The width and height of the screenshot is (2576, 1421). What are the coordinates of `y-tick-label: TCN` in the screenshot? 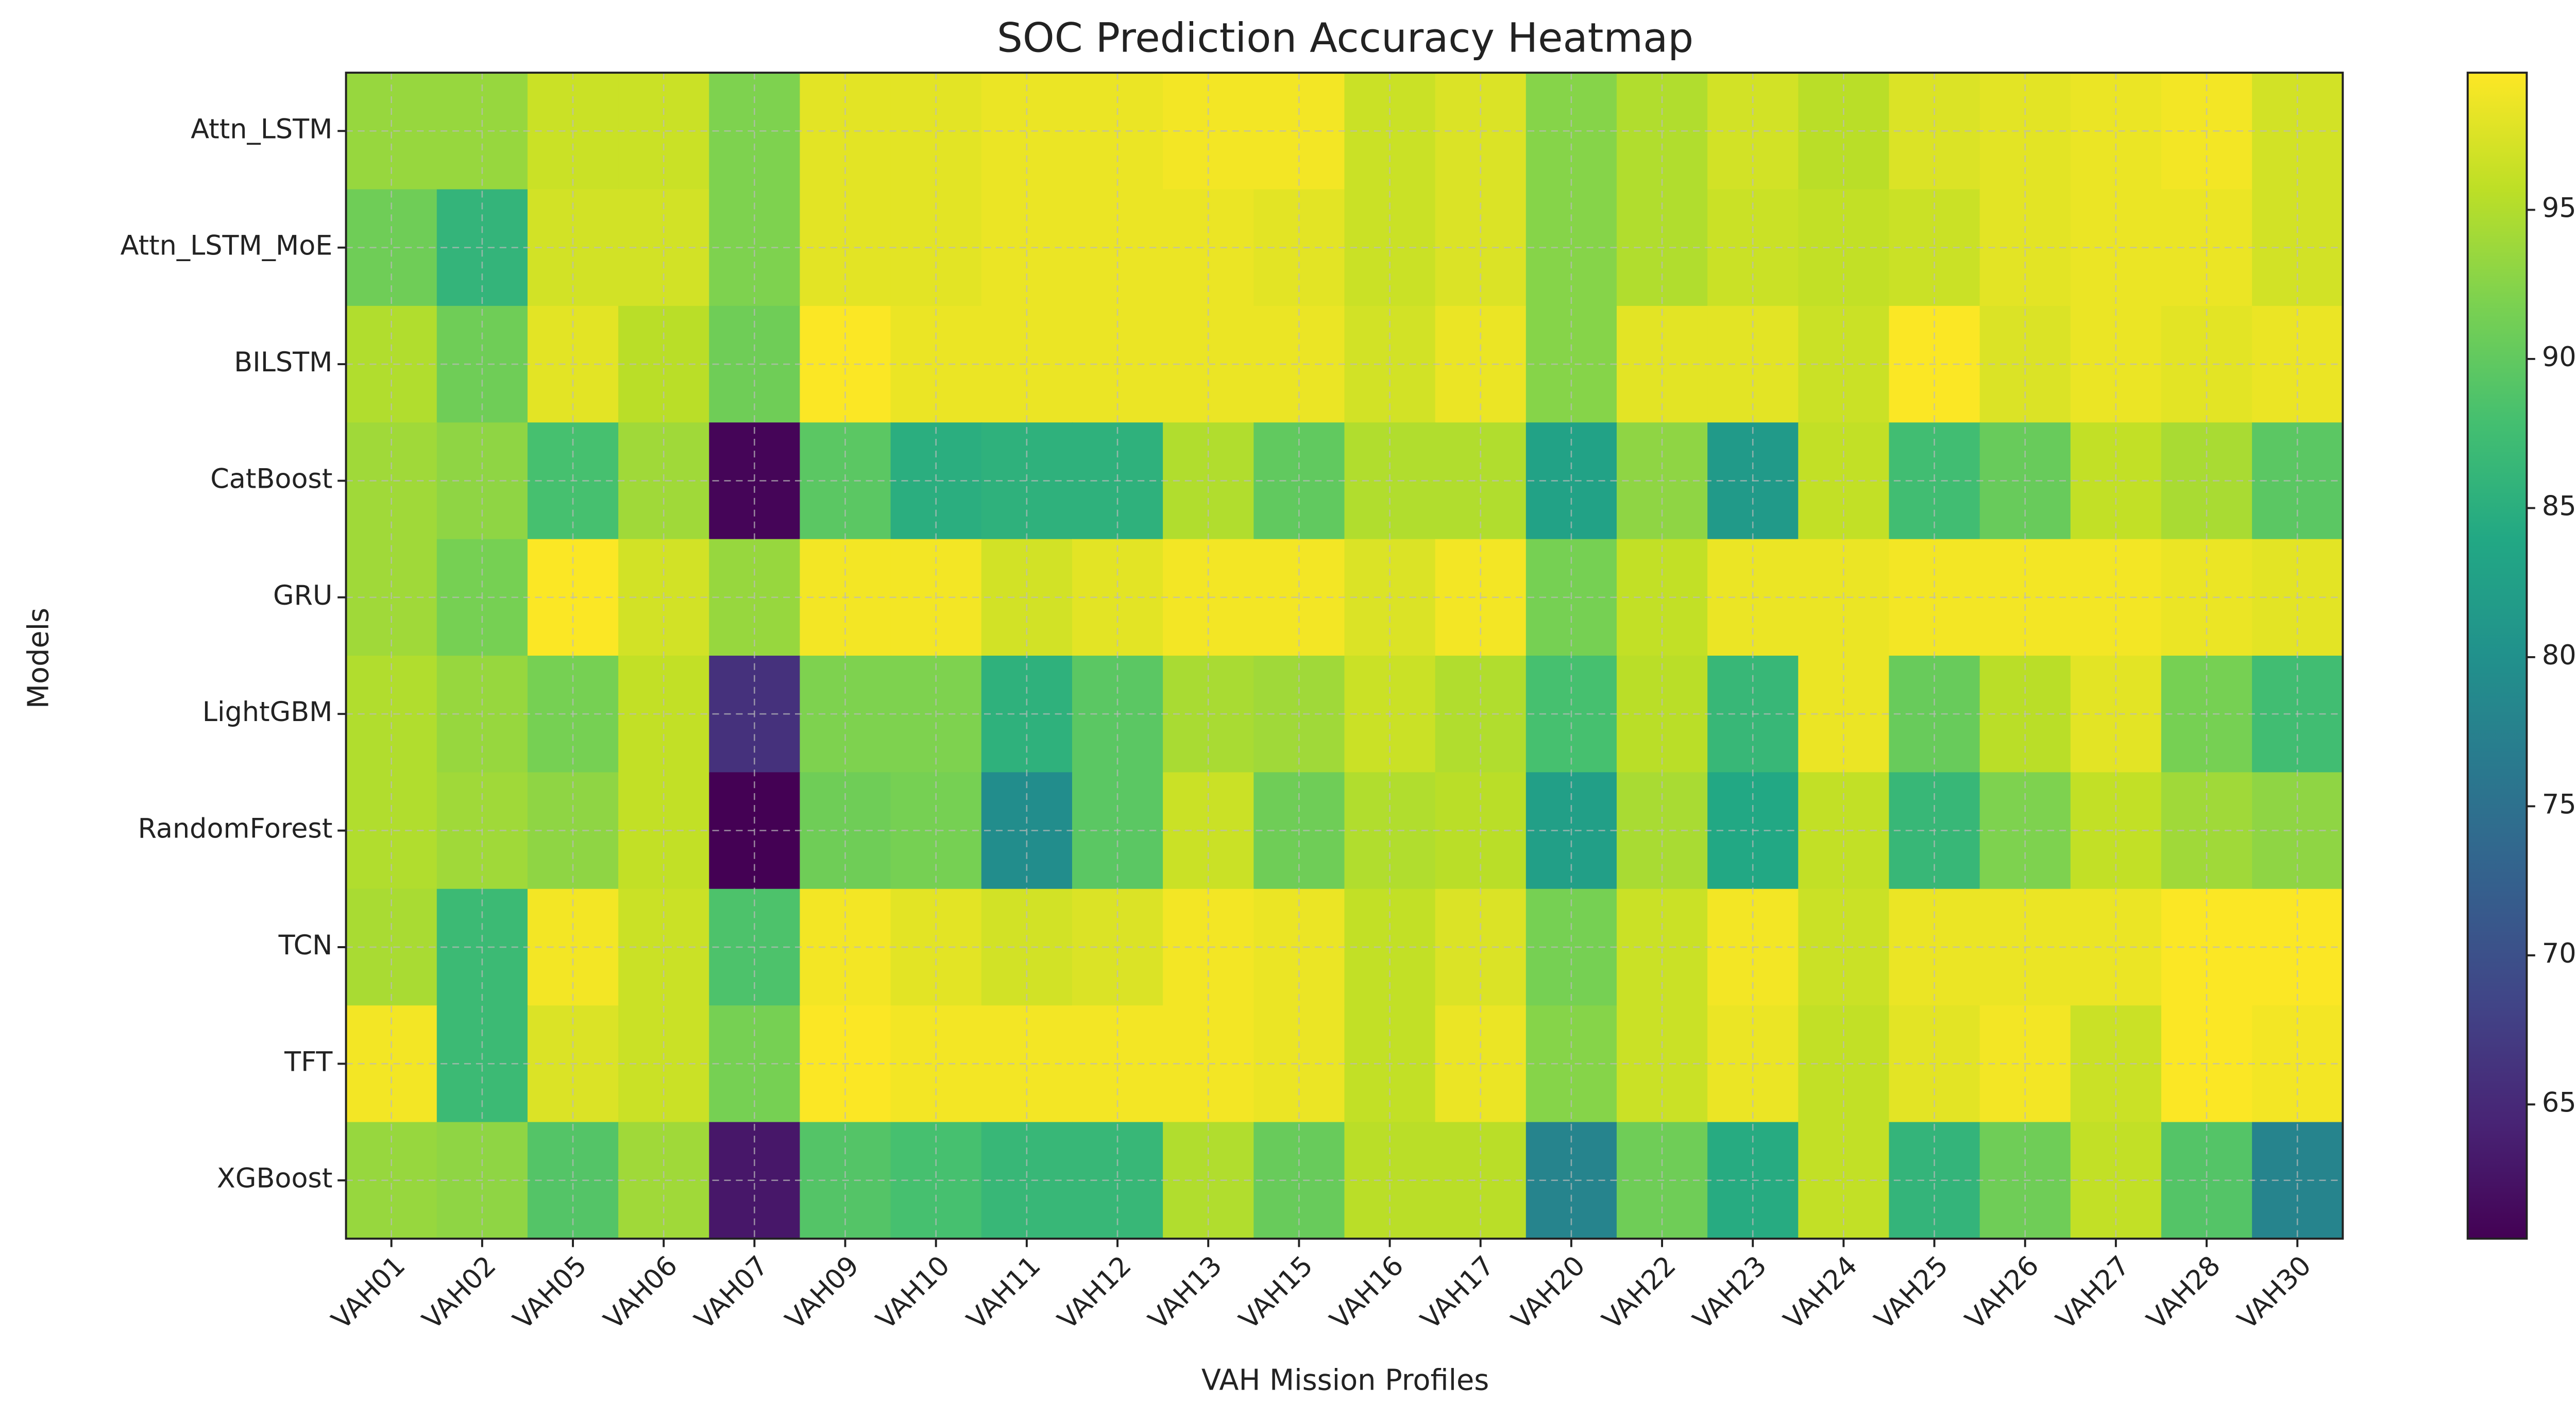 It's located at (305, 945).